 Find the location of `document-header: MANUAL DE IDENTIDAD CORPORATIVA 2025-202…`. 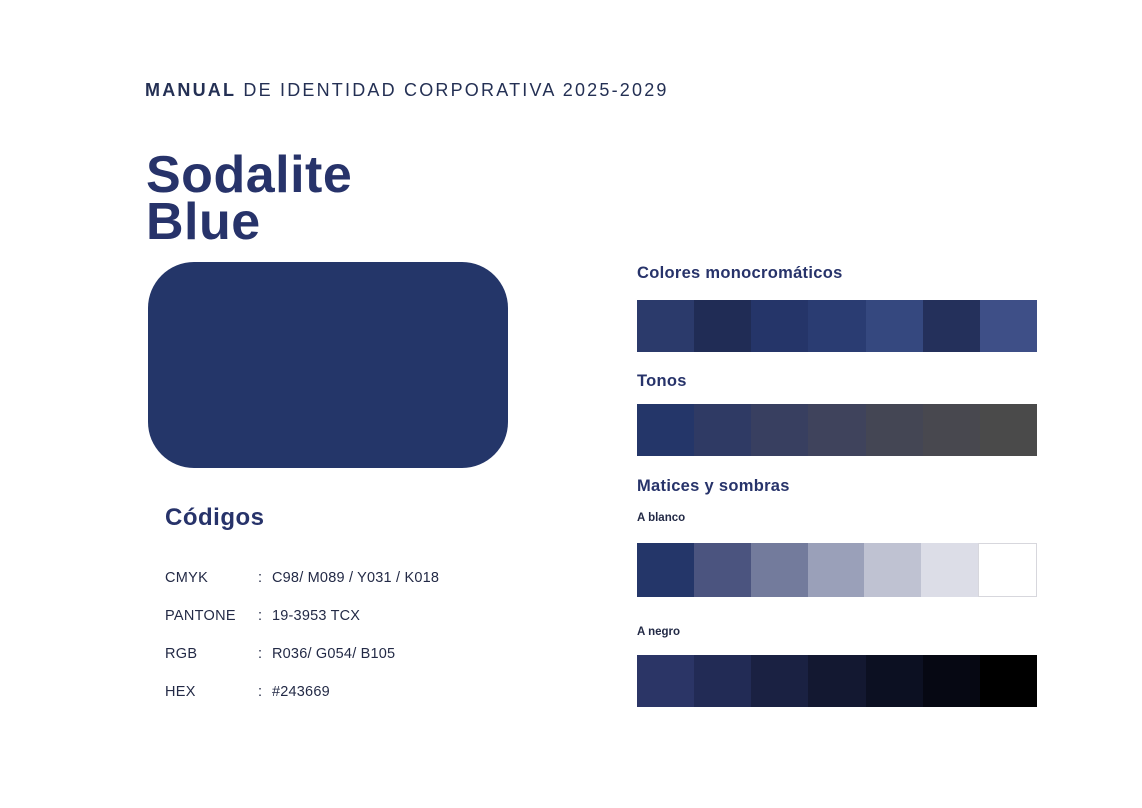

document-header: MANUAL DE IDENTIDAD CORPORATIVA 2025-202… is located at coordinates (407, 90).